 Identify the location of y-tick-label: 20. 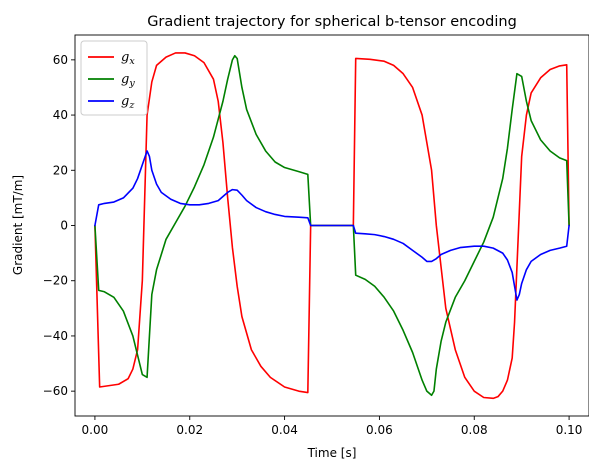
(60, 170).